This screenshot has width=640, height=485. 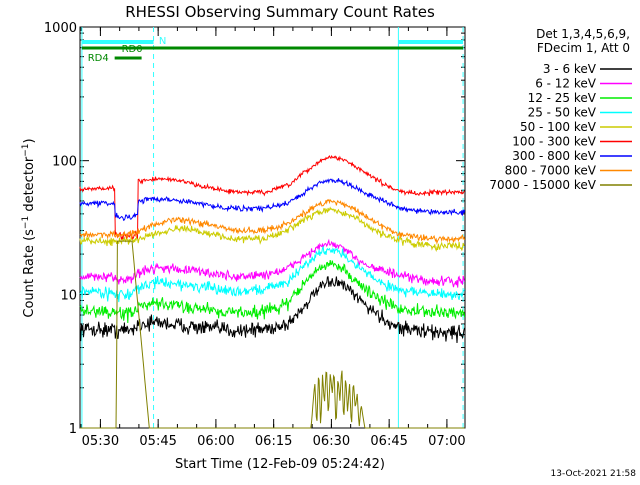 What do you see at coordinates (583, 48) in the screenshot?
I see `legend-header-line-2: FDecim 1, Att 0` at bounding box center [583, 48].